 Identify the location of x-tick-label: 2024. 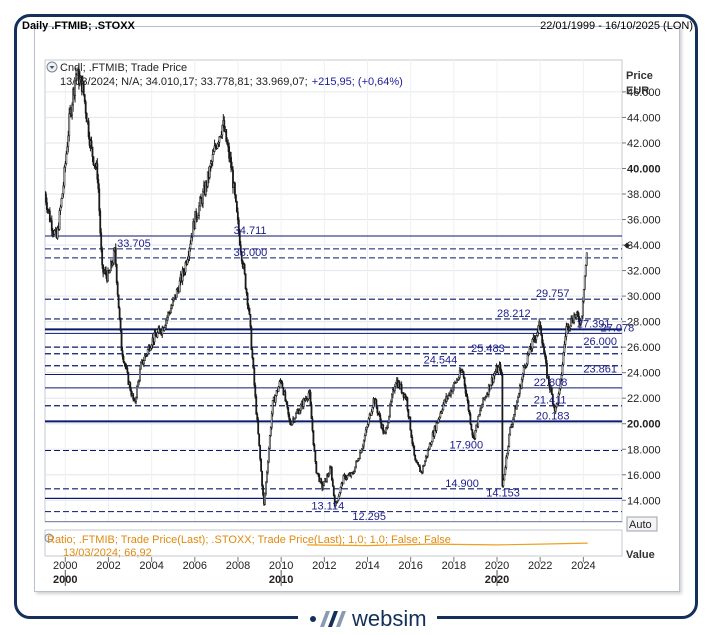
(583, 566).